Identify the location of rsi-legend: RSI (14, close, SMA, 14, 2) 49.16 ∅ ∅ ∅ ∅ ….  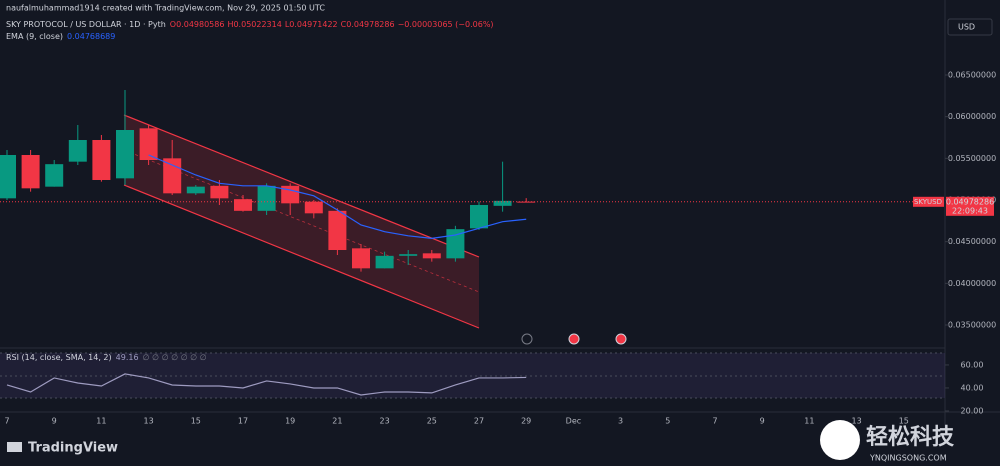
(106, 357).